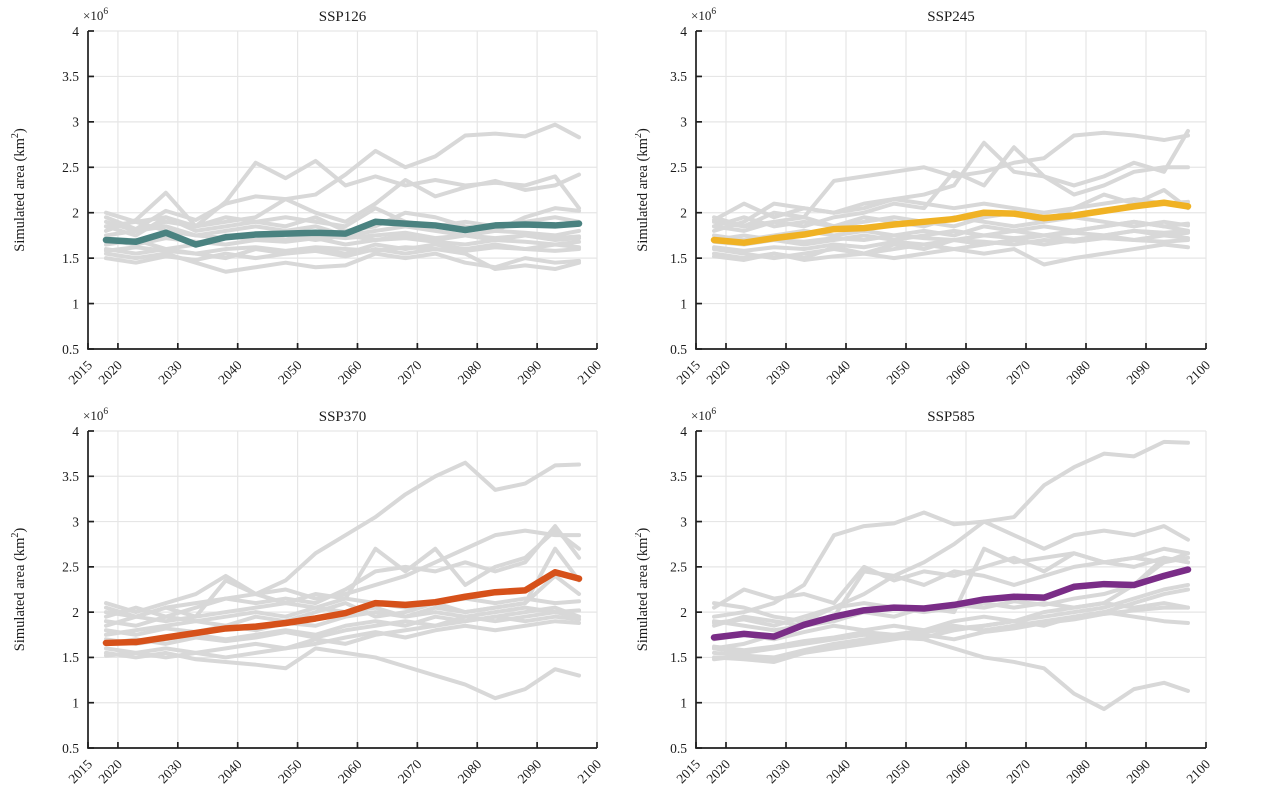  I want to click on panel-title: SSP370, so click(343, 417).